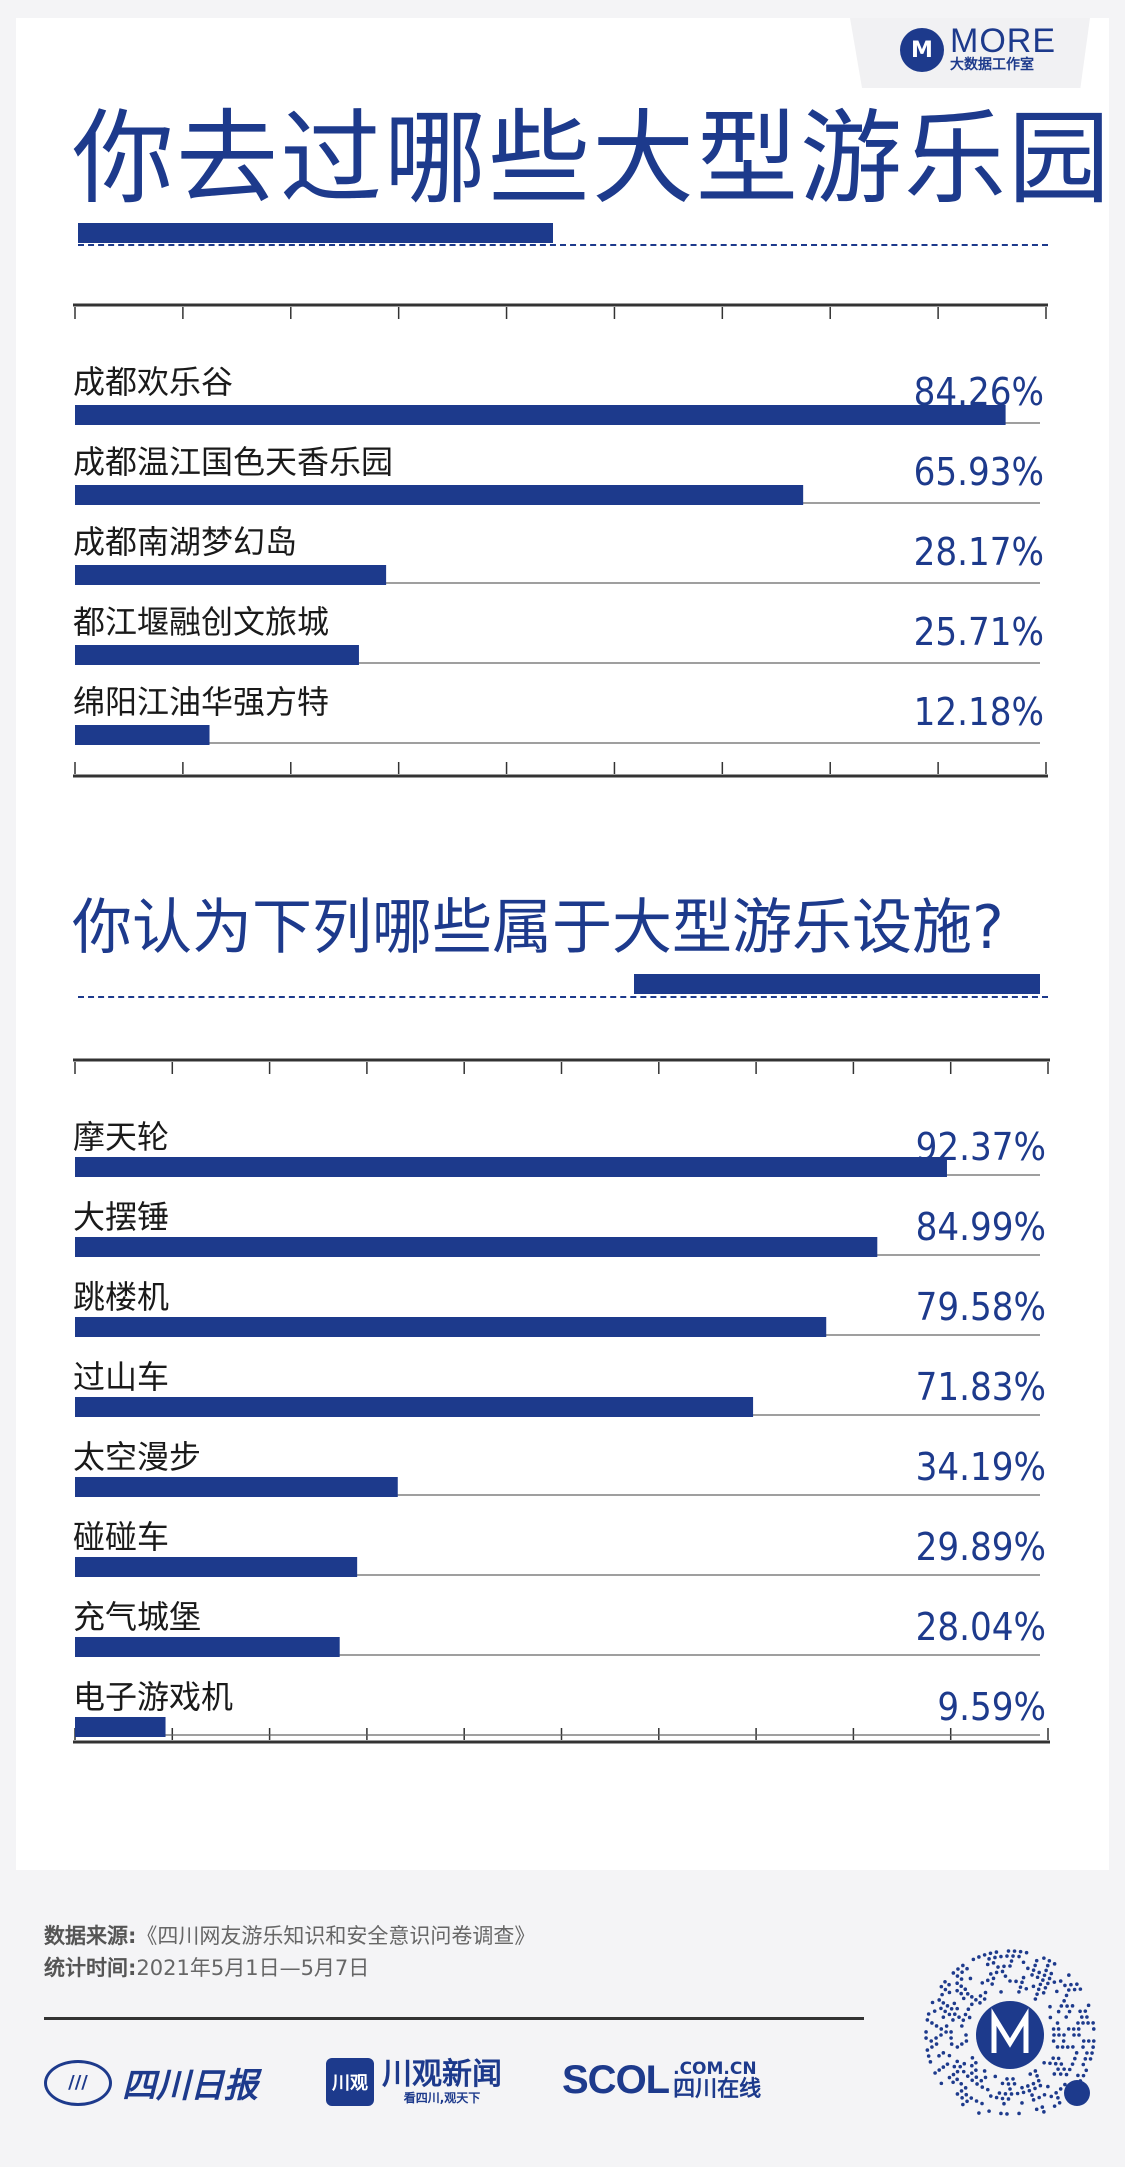 This screenshot has width=1125, height=2167. Describe the element at coordinates (837, 984) in the screenshot. I see `title2-underline` at that location.